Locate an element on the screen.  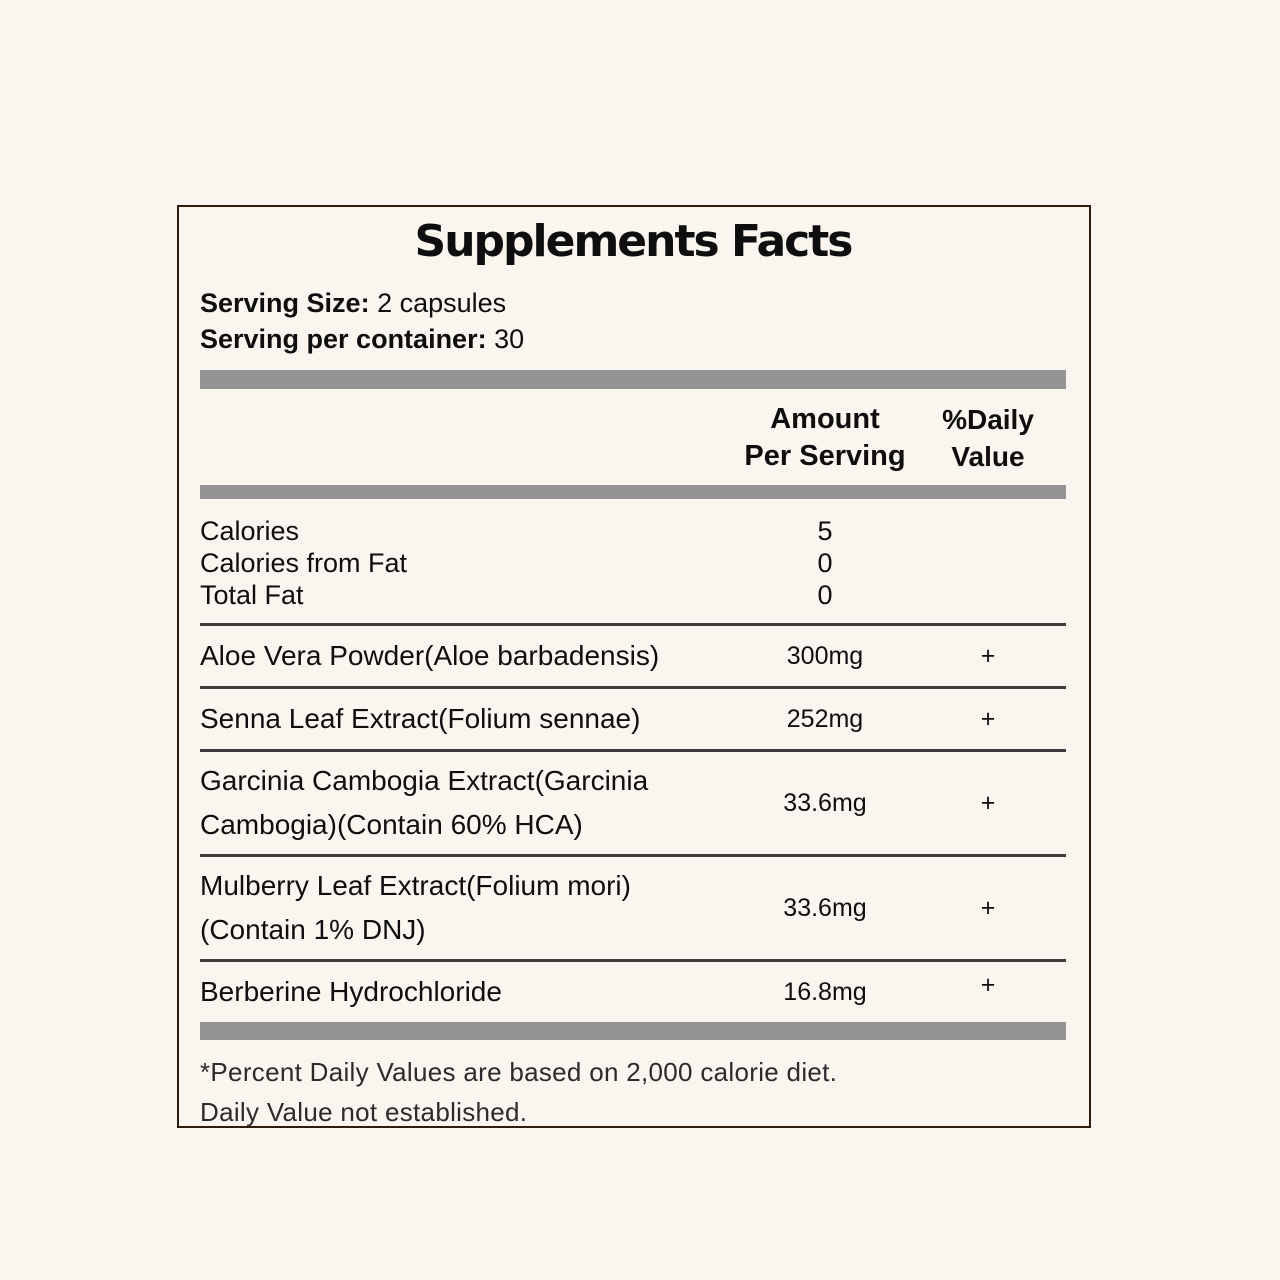
divider-bar-bottom is located at coordinates (633, 1031).